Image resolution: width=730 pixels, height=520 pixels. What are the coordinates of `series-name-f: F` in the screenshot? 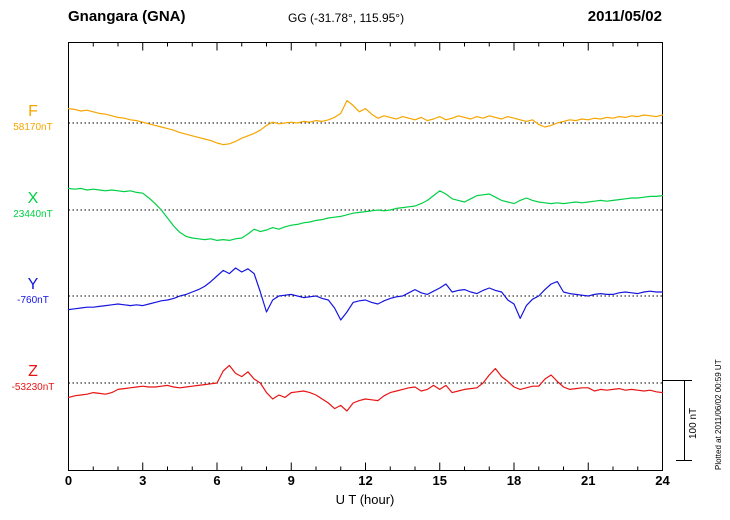 It's located at (33, 111).